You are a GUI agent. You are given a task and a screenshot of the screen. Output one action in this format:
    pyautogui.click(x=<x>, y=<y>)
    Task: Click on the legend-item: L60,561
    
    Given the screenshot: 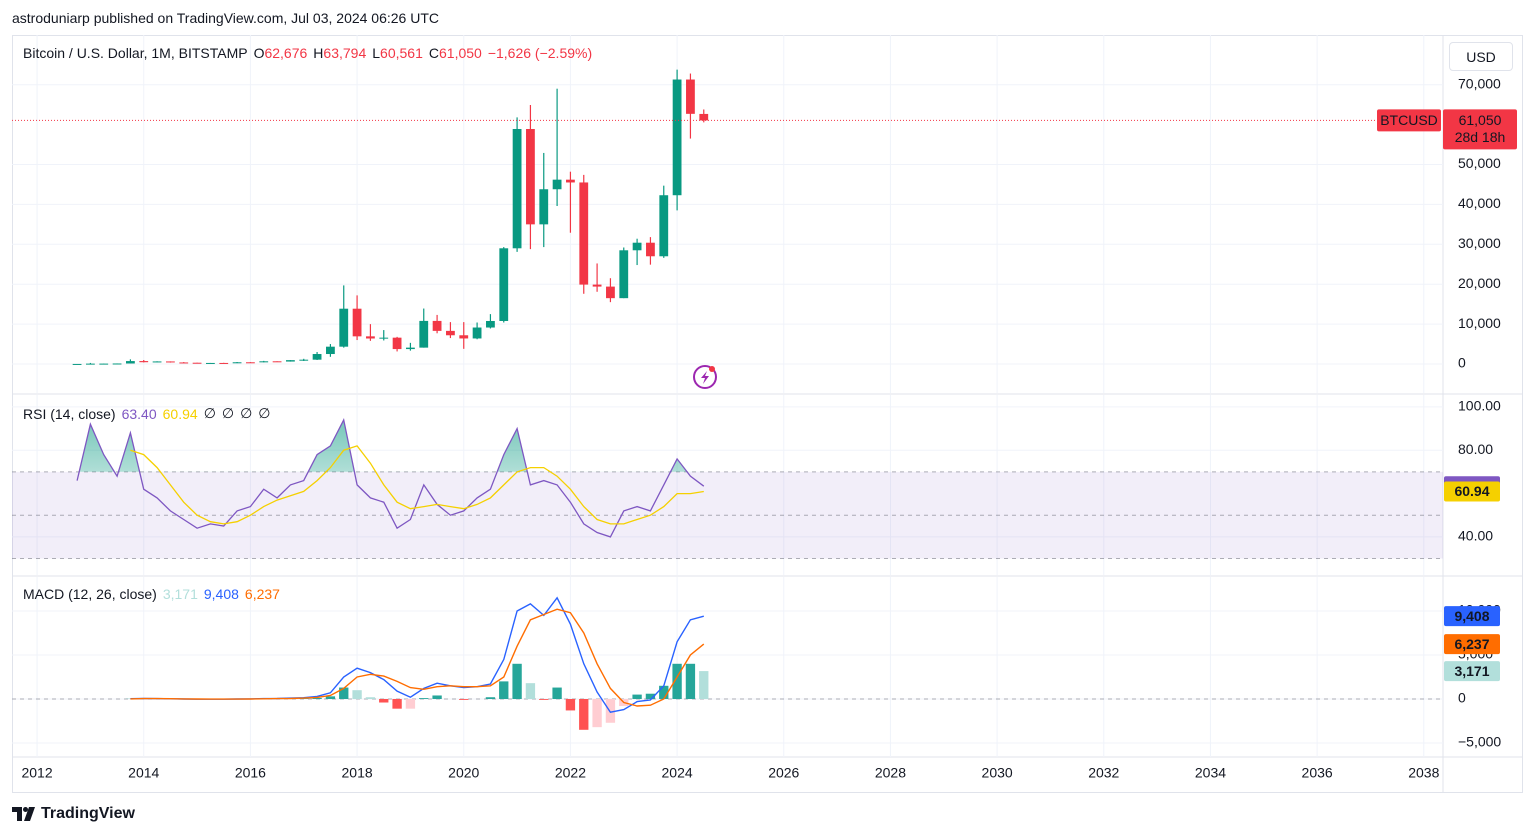 What is the action you would take?
    pyautogui.click(x=397, y=53)
    